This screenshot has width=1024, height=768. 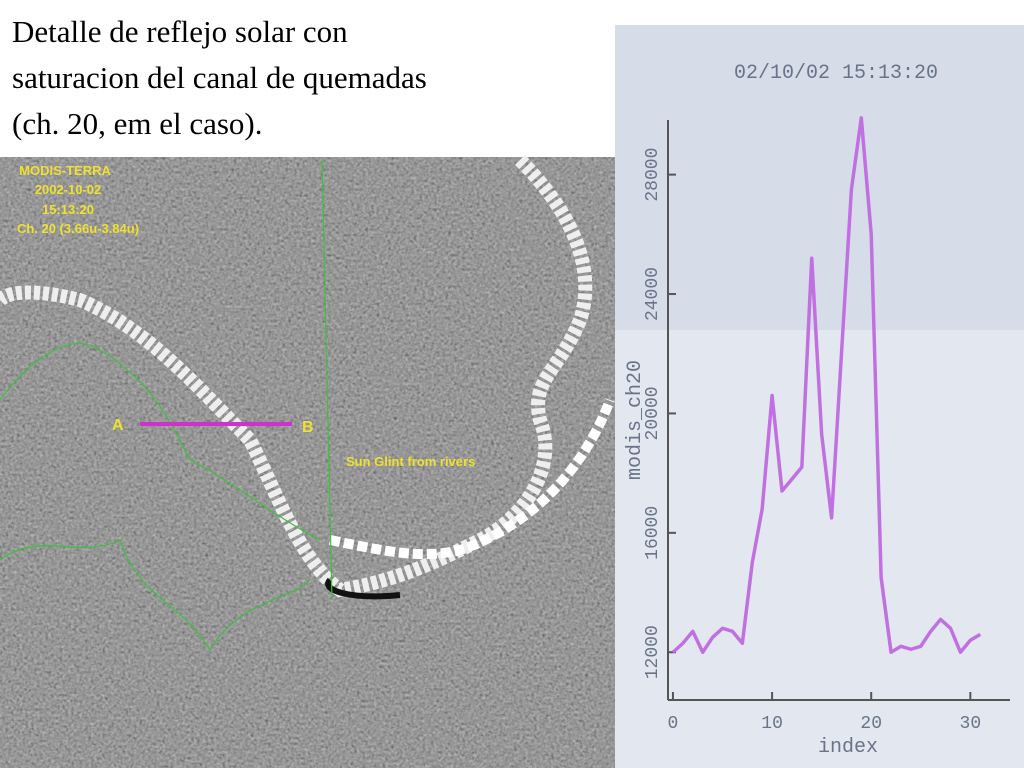 I want to click on image-label: Ch. 20 (3.66u-3.84u), so click(x=78, y=228).